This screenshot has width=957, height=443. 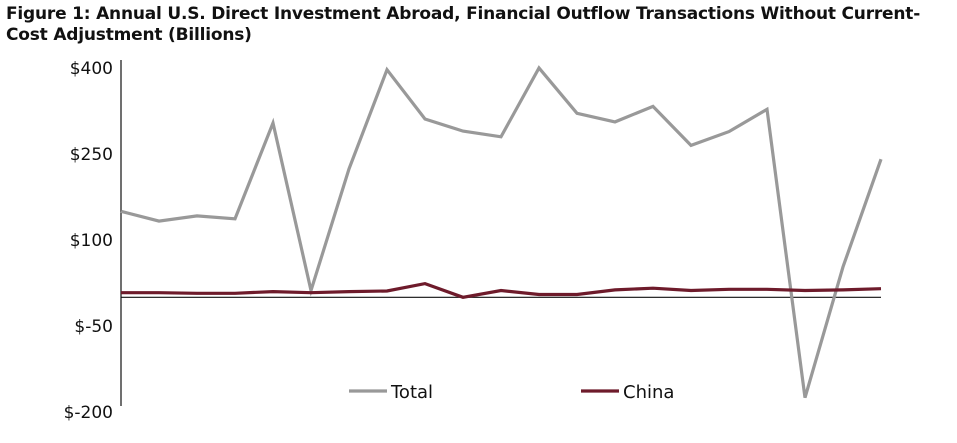 I want to click on legend-label-total: Total, so click(x=411, y=392).